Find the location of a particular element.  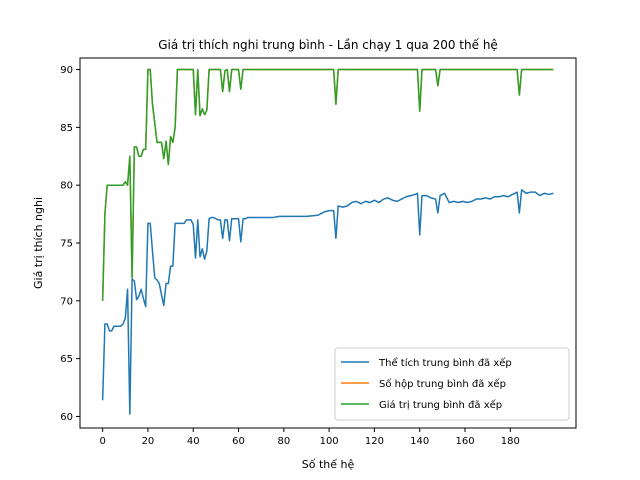

y-tick-label: 75 is located at coordinates (66, 244).